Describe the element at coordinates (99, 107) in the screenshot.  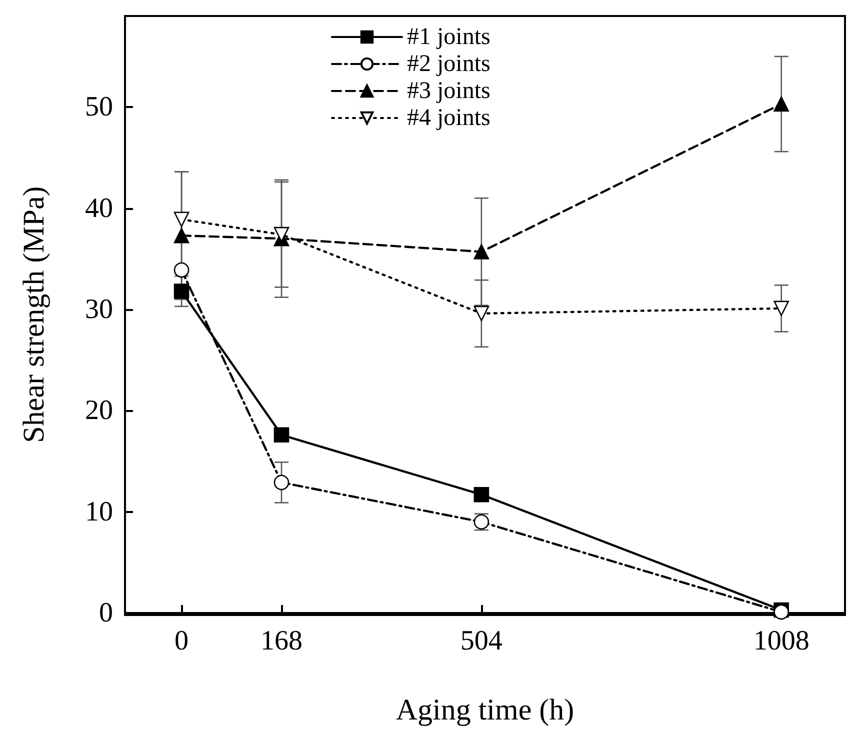
I see `y-tick-label: 50` at that location.